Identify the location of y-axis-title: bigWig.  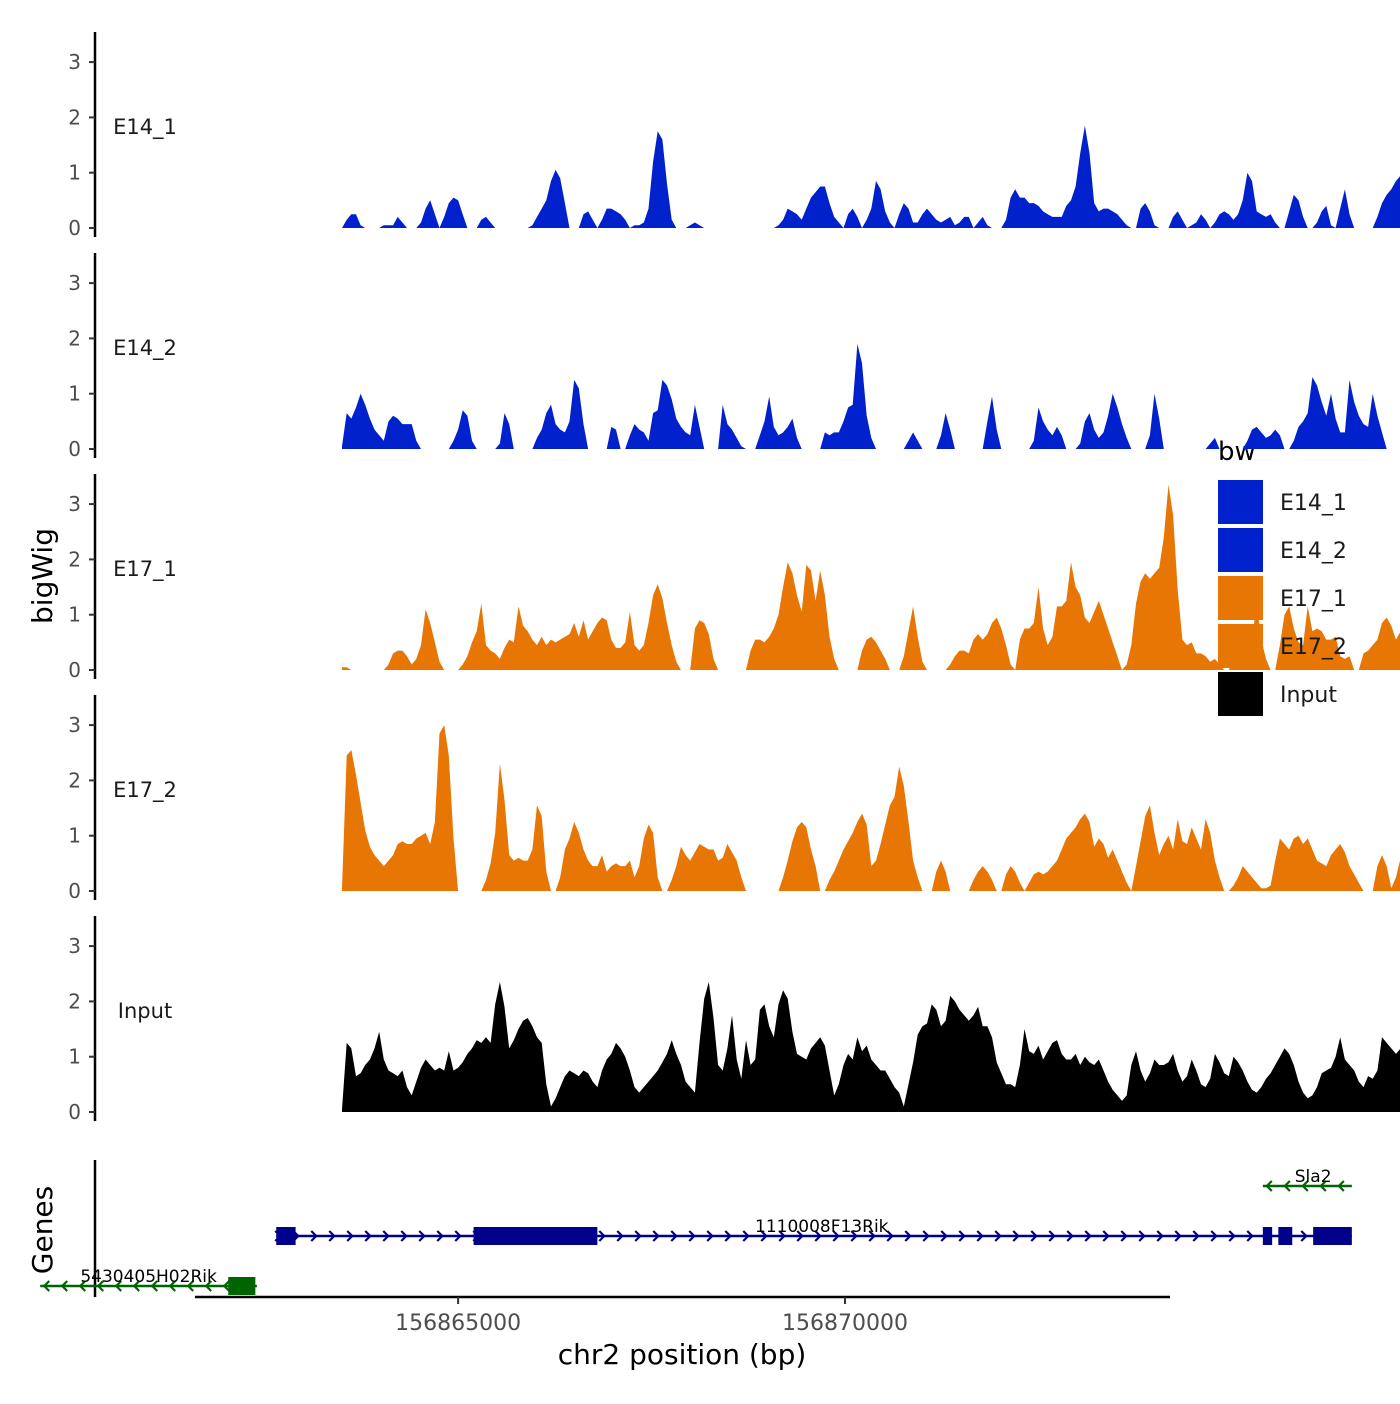
(42, 576).